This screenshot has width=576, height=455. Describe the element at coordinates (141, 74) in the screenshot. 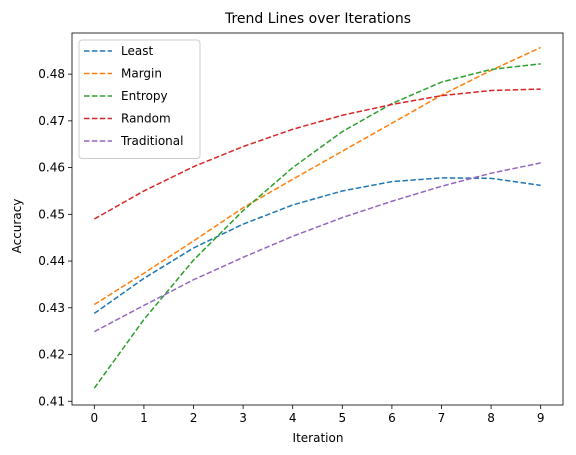

I see `legend-label: Margin` at that location.